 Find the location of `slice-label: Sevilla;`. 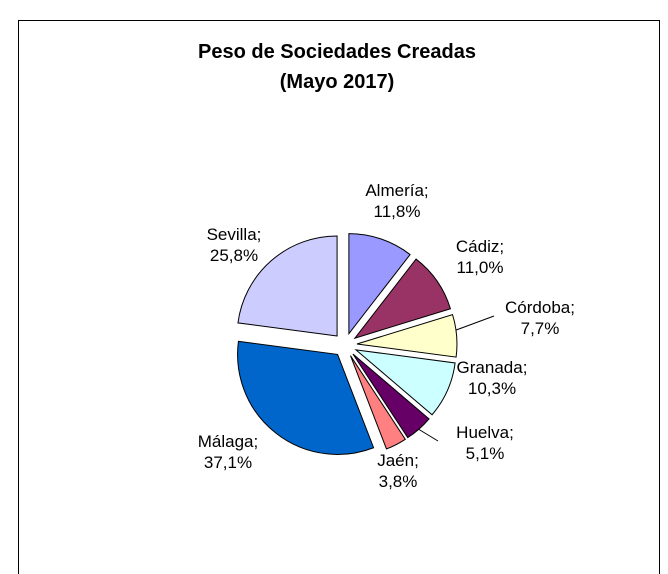

slice-label: Sevilla; is located at coordinates (234, 234).